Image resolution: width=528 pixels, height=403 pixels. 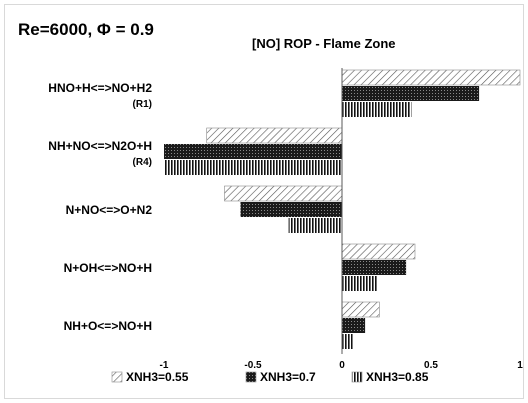 What do you see at coordinates (108, 326) in the screenshot?
I see `category-label-5: NH+O<=>NO+H` at bounding box center [108, 326].